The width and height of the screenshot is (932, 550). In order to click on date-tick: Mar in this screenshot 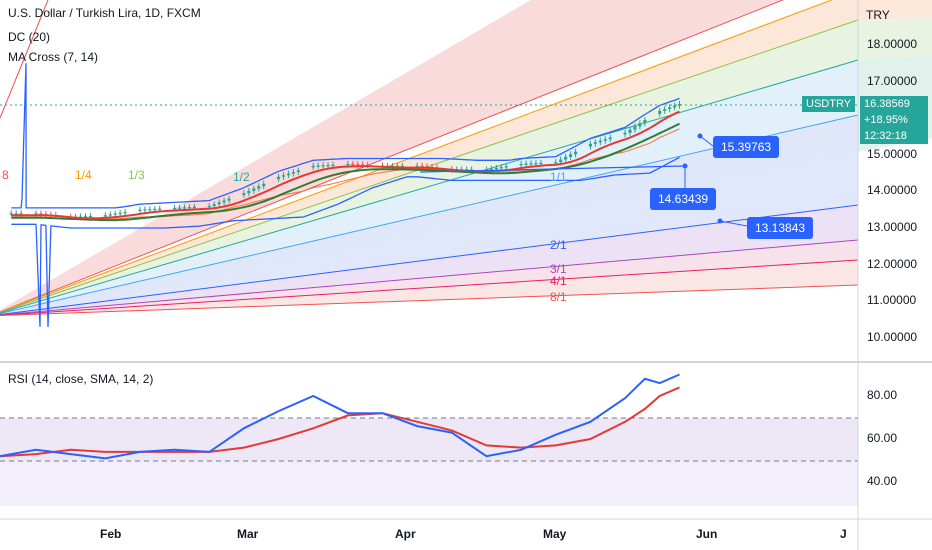, I will do `click(248, 534)`.